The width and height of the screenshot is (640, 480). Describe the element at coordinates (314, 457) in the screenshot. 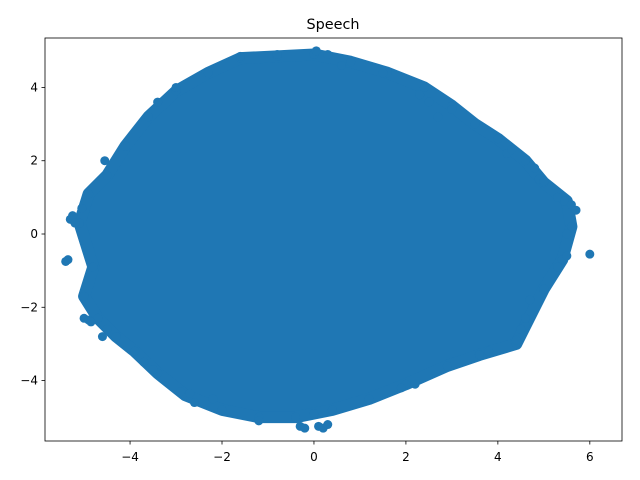

I see `x-tick-label: 0` at that location.